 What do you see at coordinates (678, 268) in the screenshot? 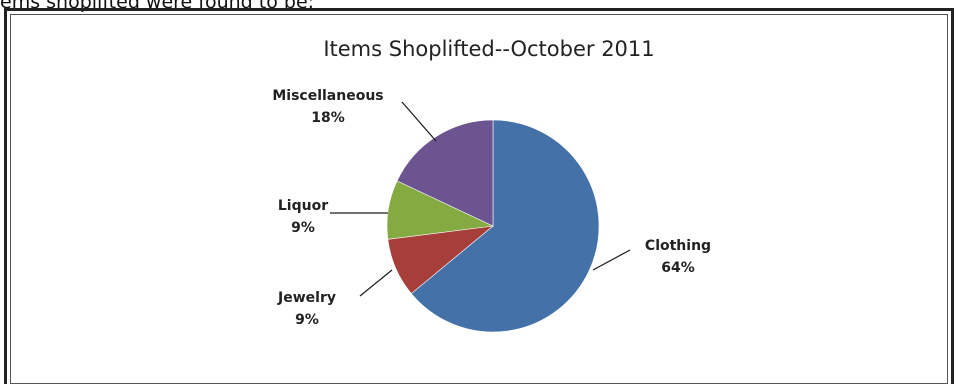
I see `slice-percent-clothing: 64%` at bounding box center [678, 268].